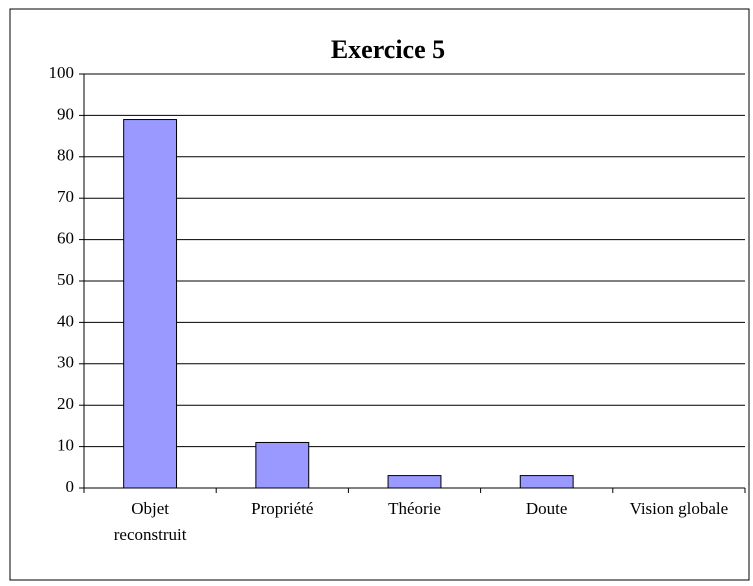 This screenshot has height=586, width=753. What do you see at coordinates (150, 521) in the screenshot?
I see `x-tick-label: Objet reconstruit` at bounding box center [150, 521].